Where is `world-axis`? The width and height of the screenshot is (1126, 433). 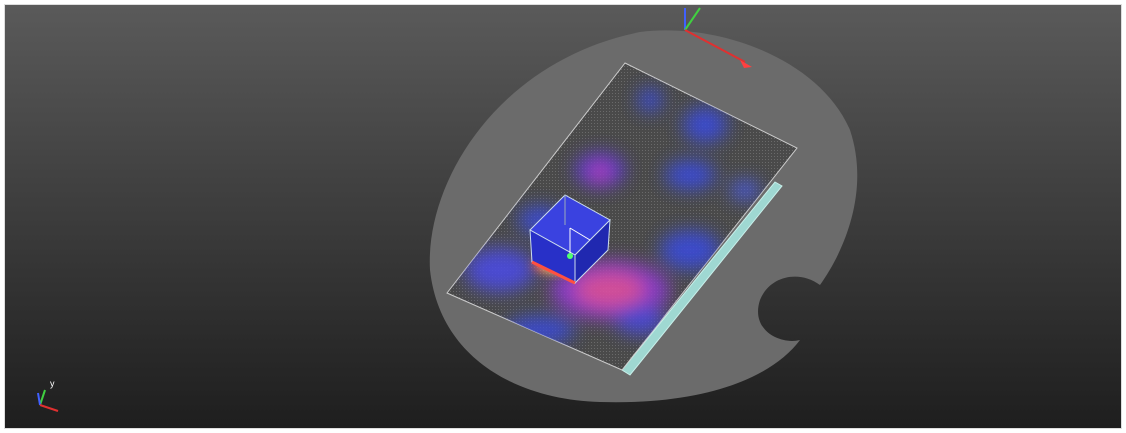
world-axis is located at coordinates (718, 37).